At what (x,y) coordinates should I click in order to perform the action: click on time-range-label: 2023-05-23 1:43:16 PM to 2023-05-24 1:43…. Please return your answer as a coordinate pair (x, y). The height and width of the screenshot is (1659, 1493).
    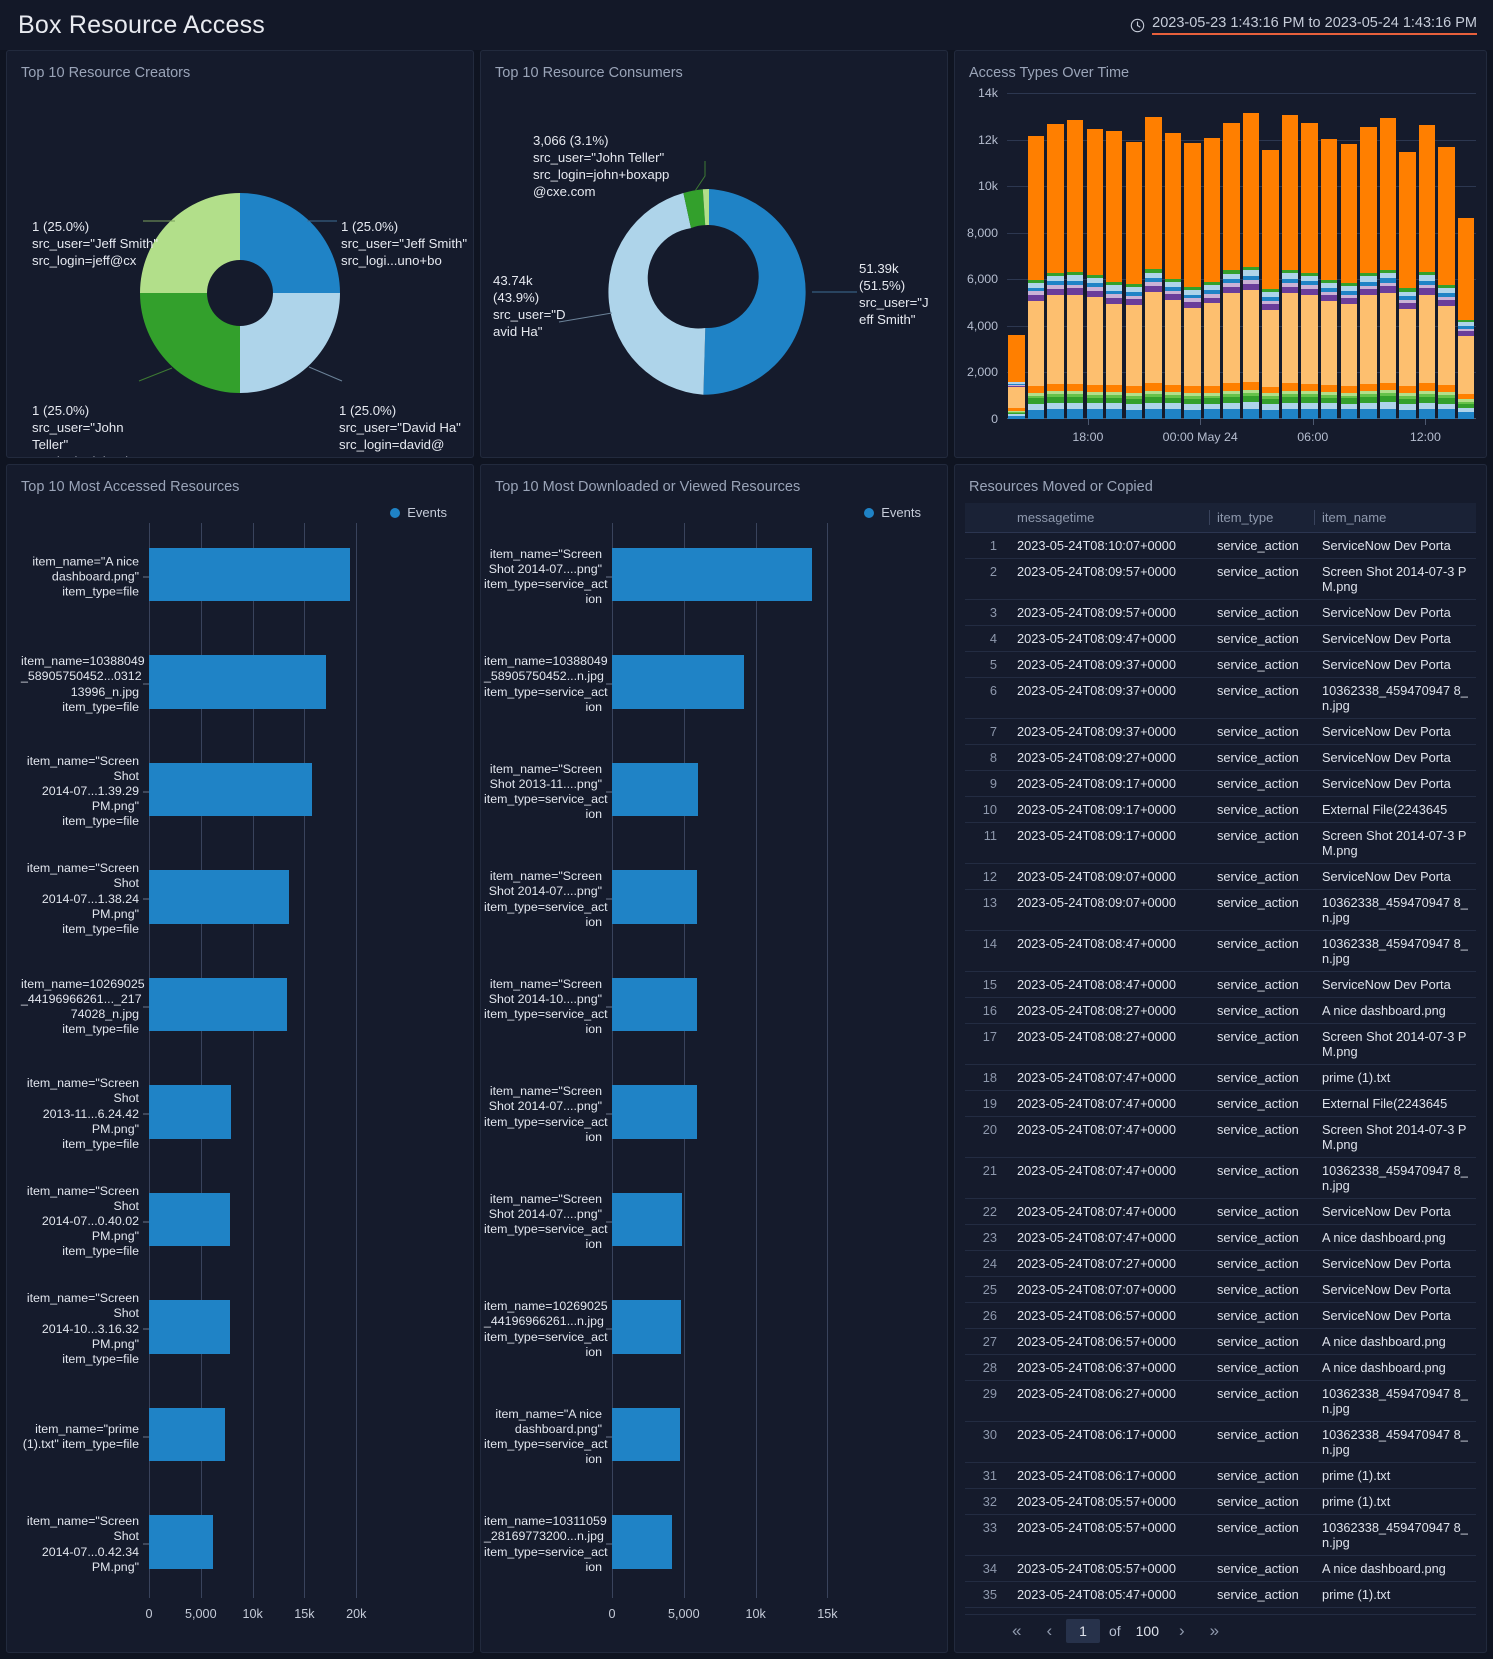
    Looking at the image, I should click on (1314, 25).